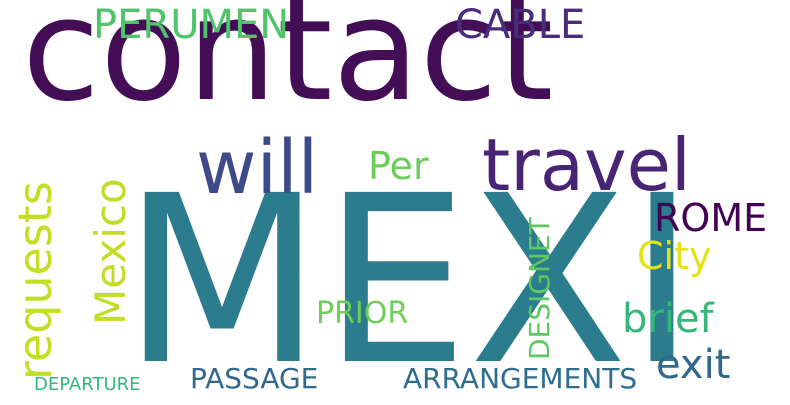  Describe the element at coordinates (257, 168) in the screenshot. I see `word-will: will` at that location.